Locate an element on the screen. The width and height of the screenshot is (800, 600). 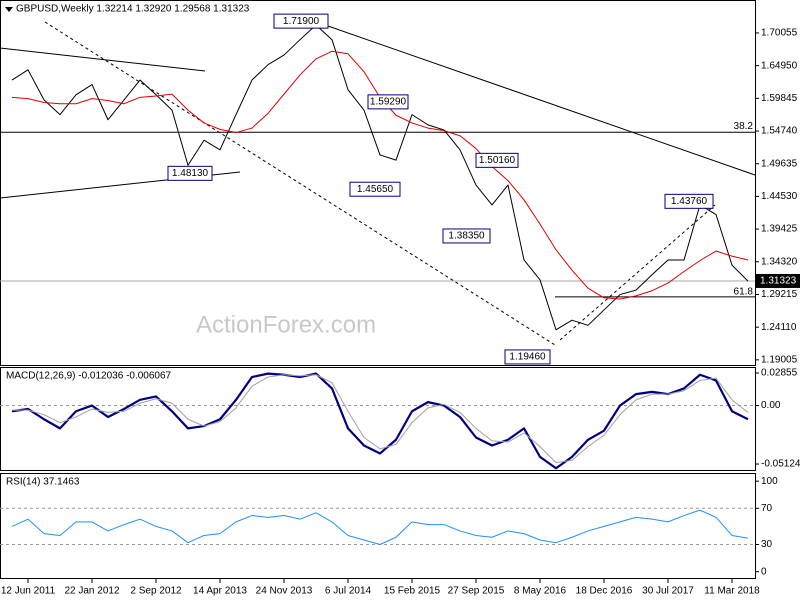
price-annotation: 1.38350 is located at coordinates (466, 236).